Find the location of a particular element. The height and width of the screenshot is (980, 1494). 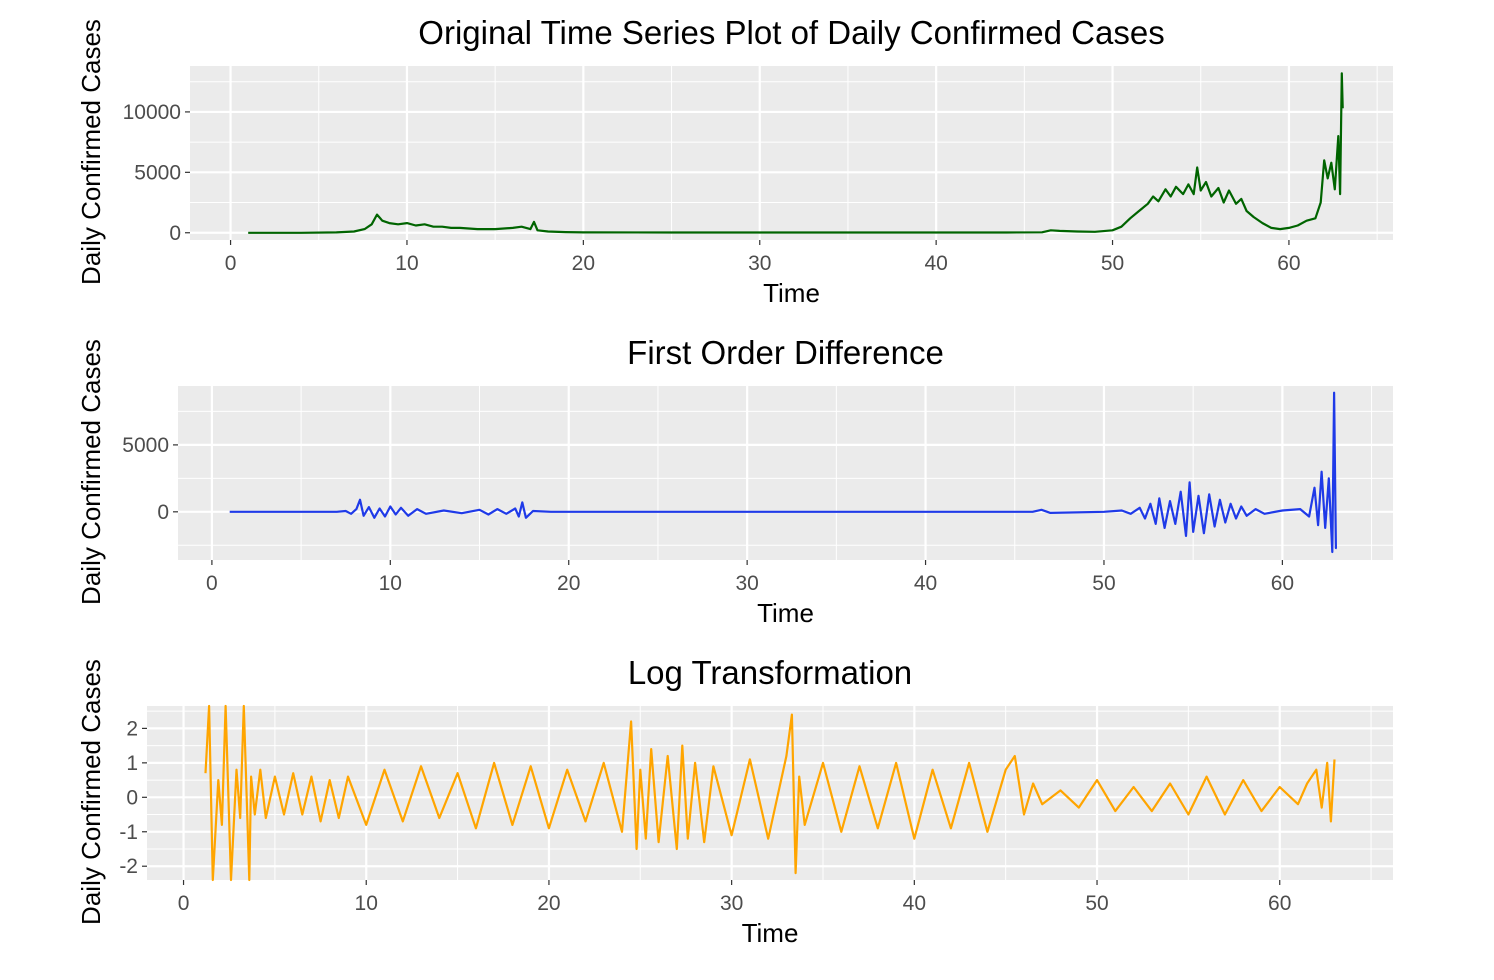

y-tick-label: 10000 is located at coordinates (152, 112).